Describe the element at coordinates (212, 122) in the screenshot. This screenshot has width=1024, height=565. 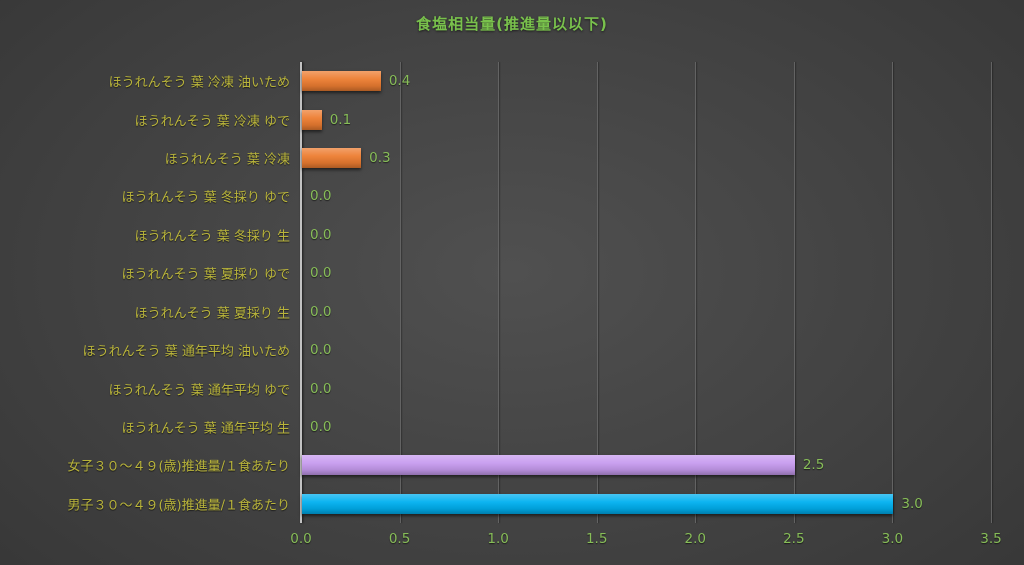
I see `category-label: ほうれんそう 葉 冷凍 ゆで` at that location.